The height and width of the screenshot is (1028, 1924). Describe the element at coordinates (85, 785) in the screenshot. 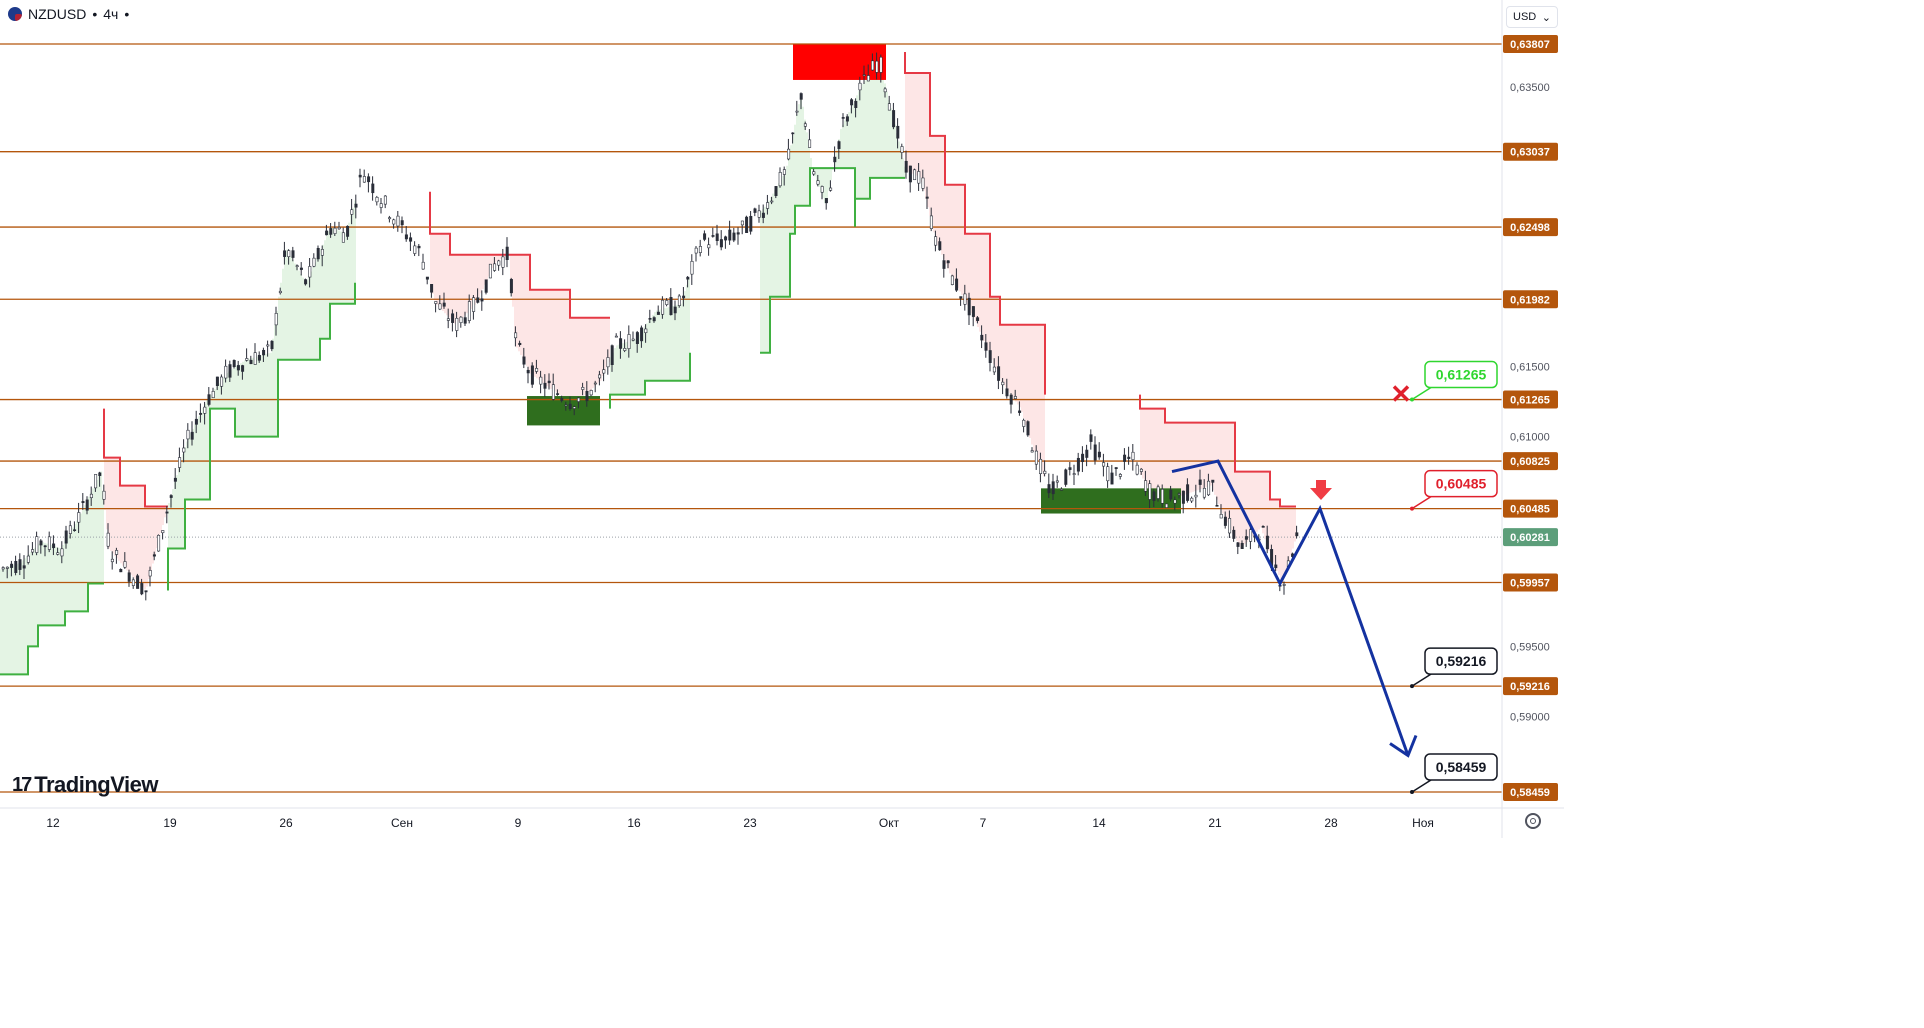

I see `tradingview-logo: 17 TradingView` at that location.